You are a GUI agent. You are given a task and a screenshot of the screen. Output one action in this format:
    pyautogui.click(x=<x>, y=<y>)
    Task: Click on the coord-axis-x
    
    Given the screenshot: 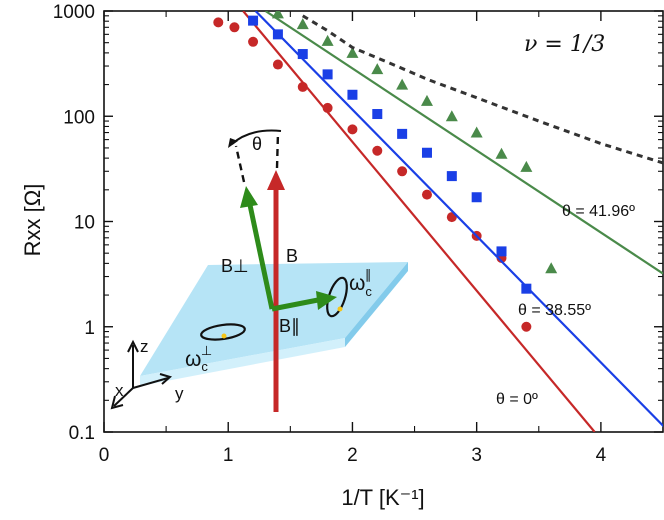 What is the action you would take?
    pyautogui.click(x=123, y=397)
    